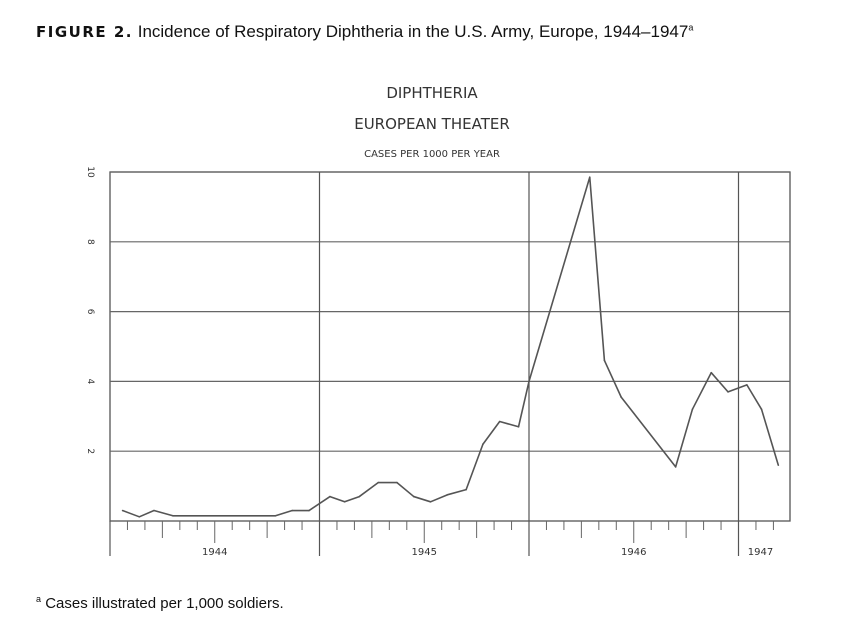 The image size is (850, 644). What do you see at coordinates (84, 32) in the screenshot?
I see `figure-label: FIGURE 2.` at bounding box center [84, 32].